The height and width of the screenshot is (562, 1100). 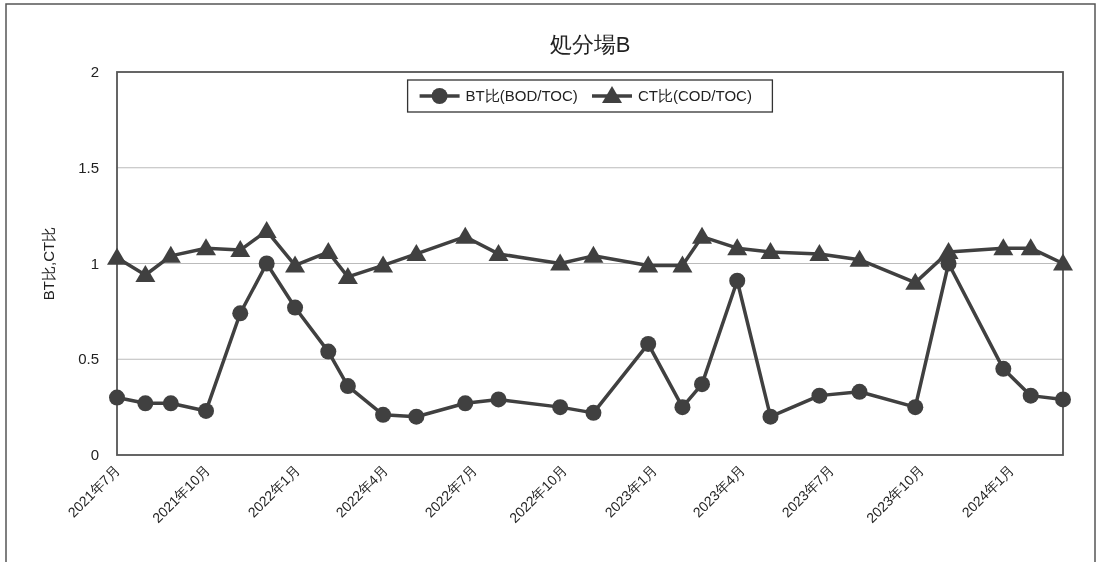 I want to click on y-tick-label: 1, so click(x=94, y=263).